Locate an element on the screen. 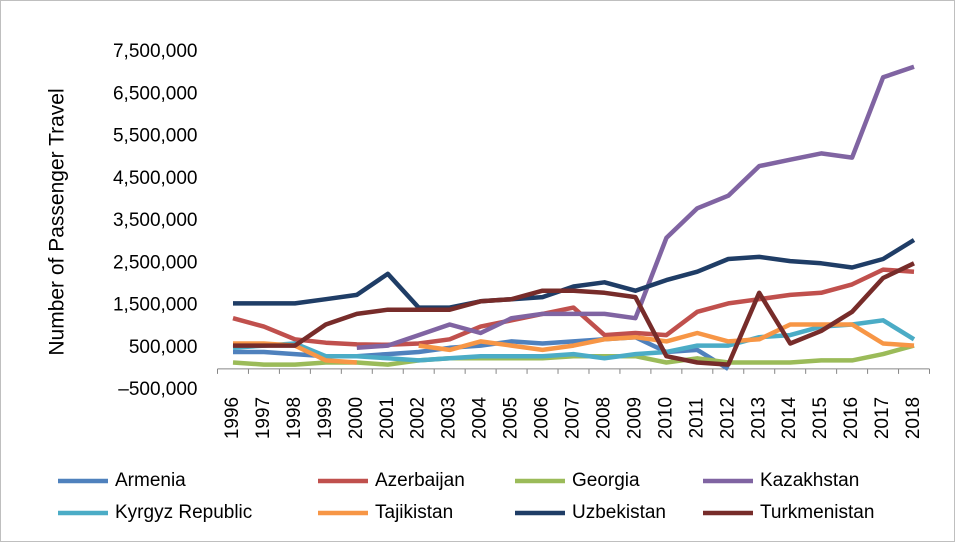 The width and height of the screenshot is (955, 542). y-tick-label: 2,500,000 is located at coordinates (155, 262).